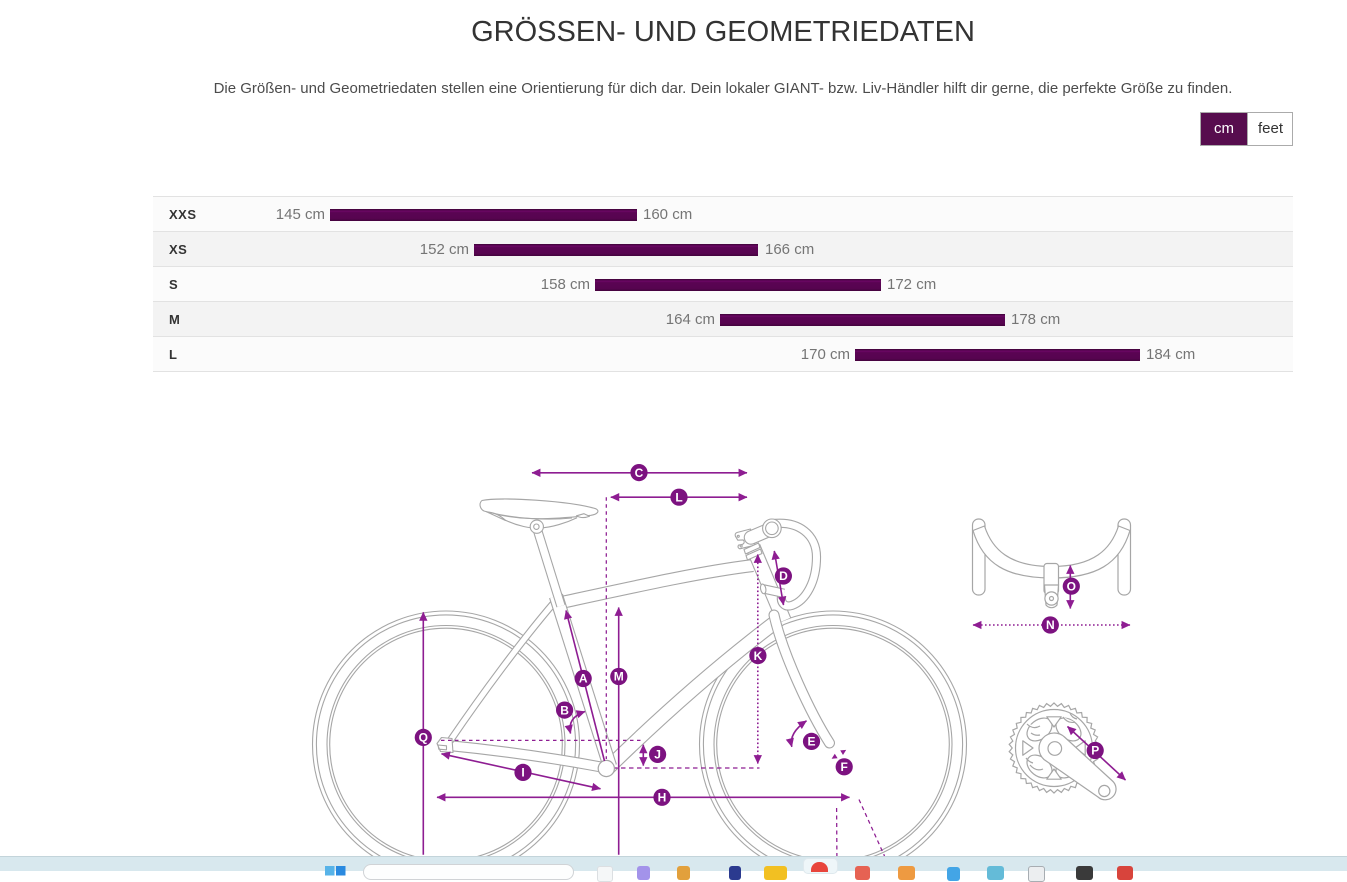 Image resolution: width=1347 pixels, height=882 pixels. I want to click on svg-text: L, so click(678, 497).